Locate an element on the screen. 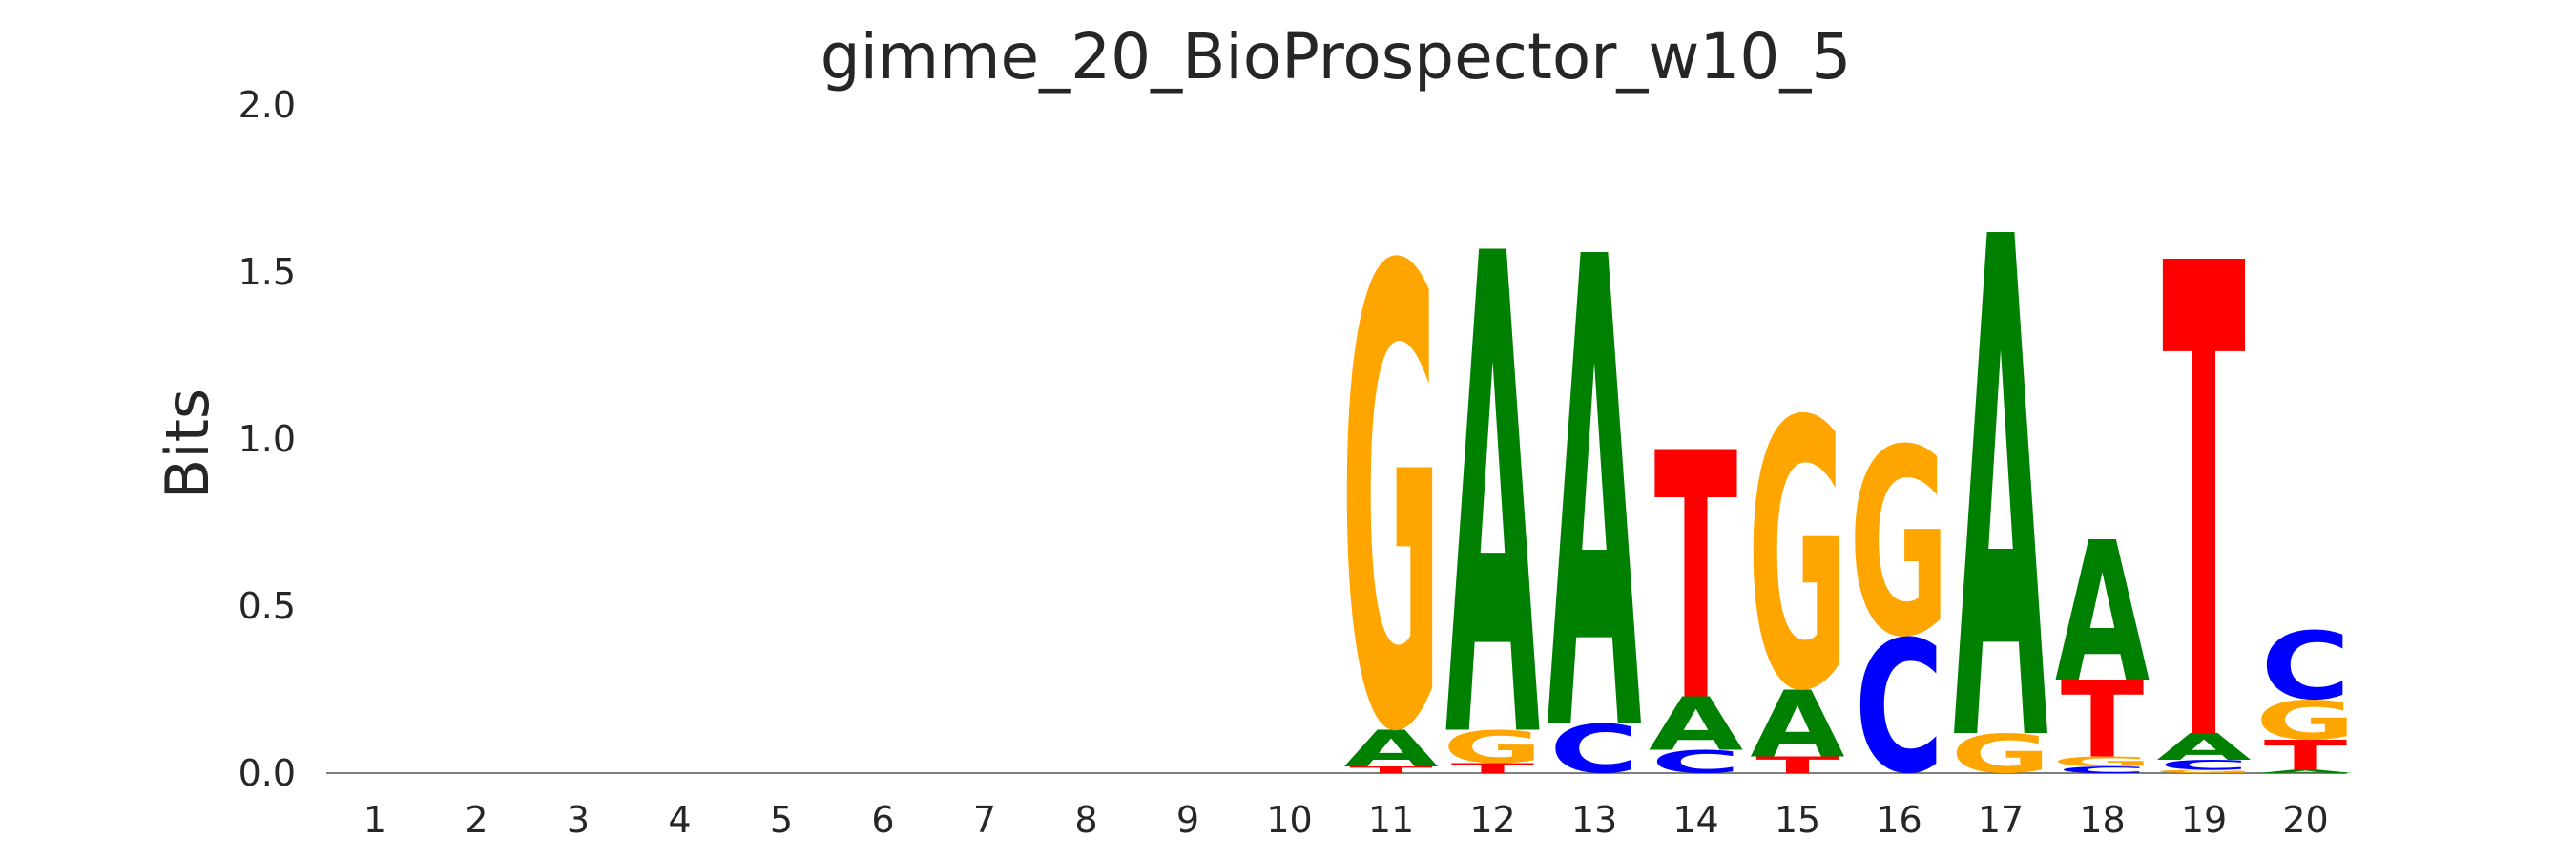  y-axis-label: Bits is located at coordinates (187, 443).